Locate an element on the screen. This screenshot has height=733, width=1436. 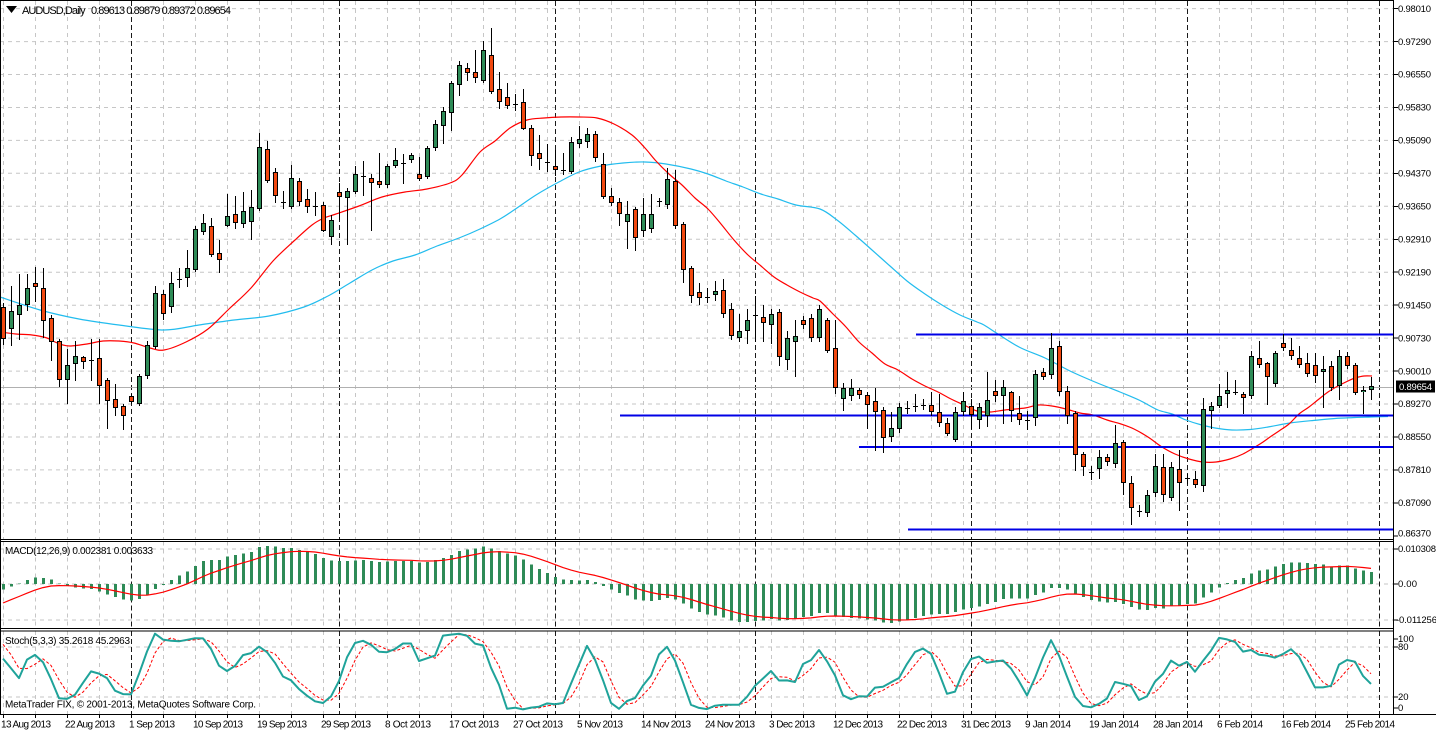
svg-text: 1 Sep 2013 is located at coordinates (152, 725).